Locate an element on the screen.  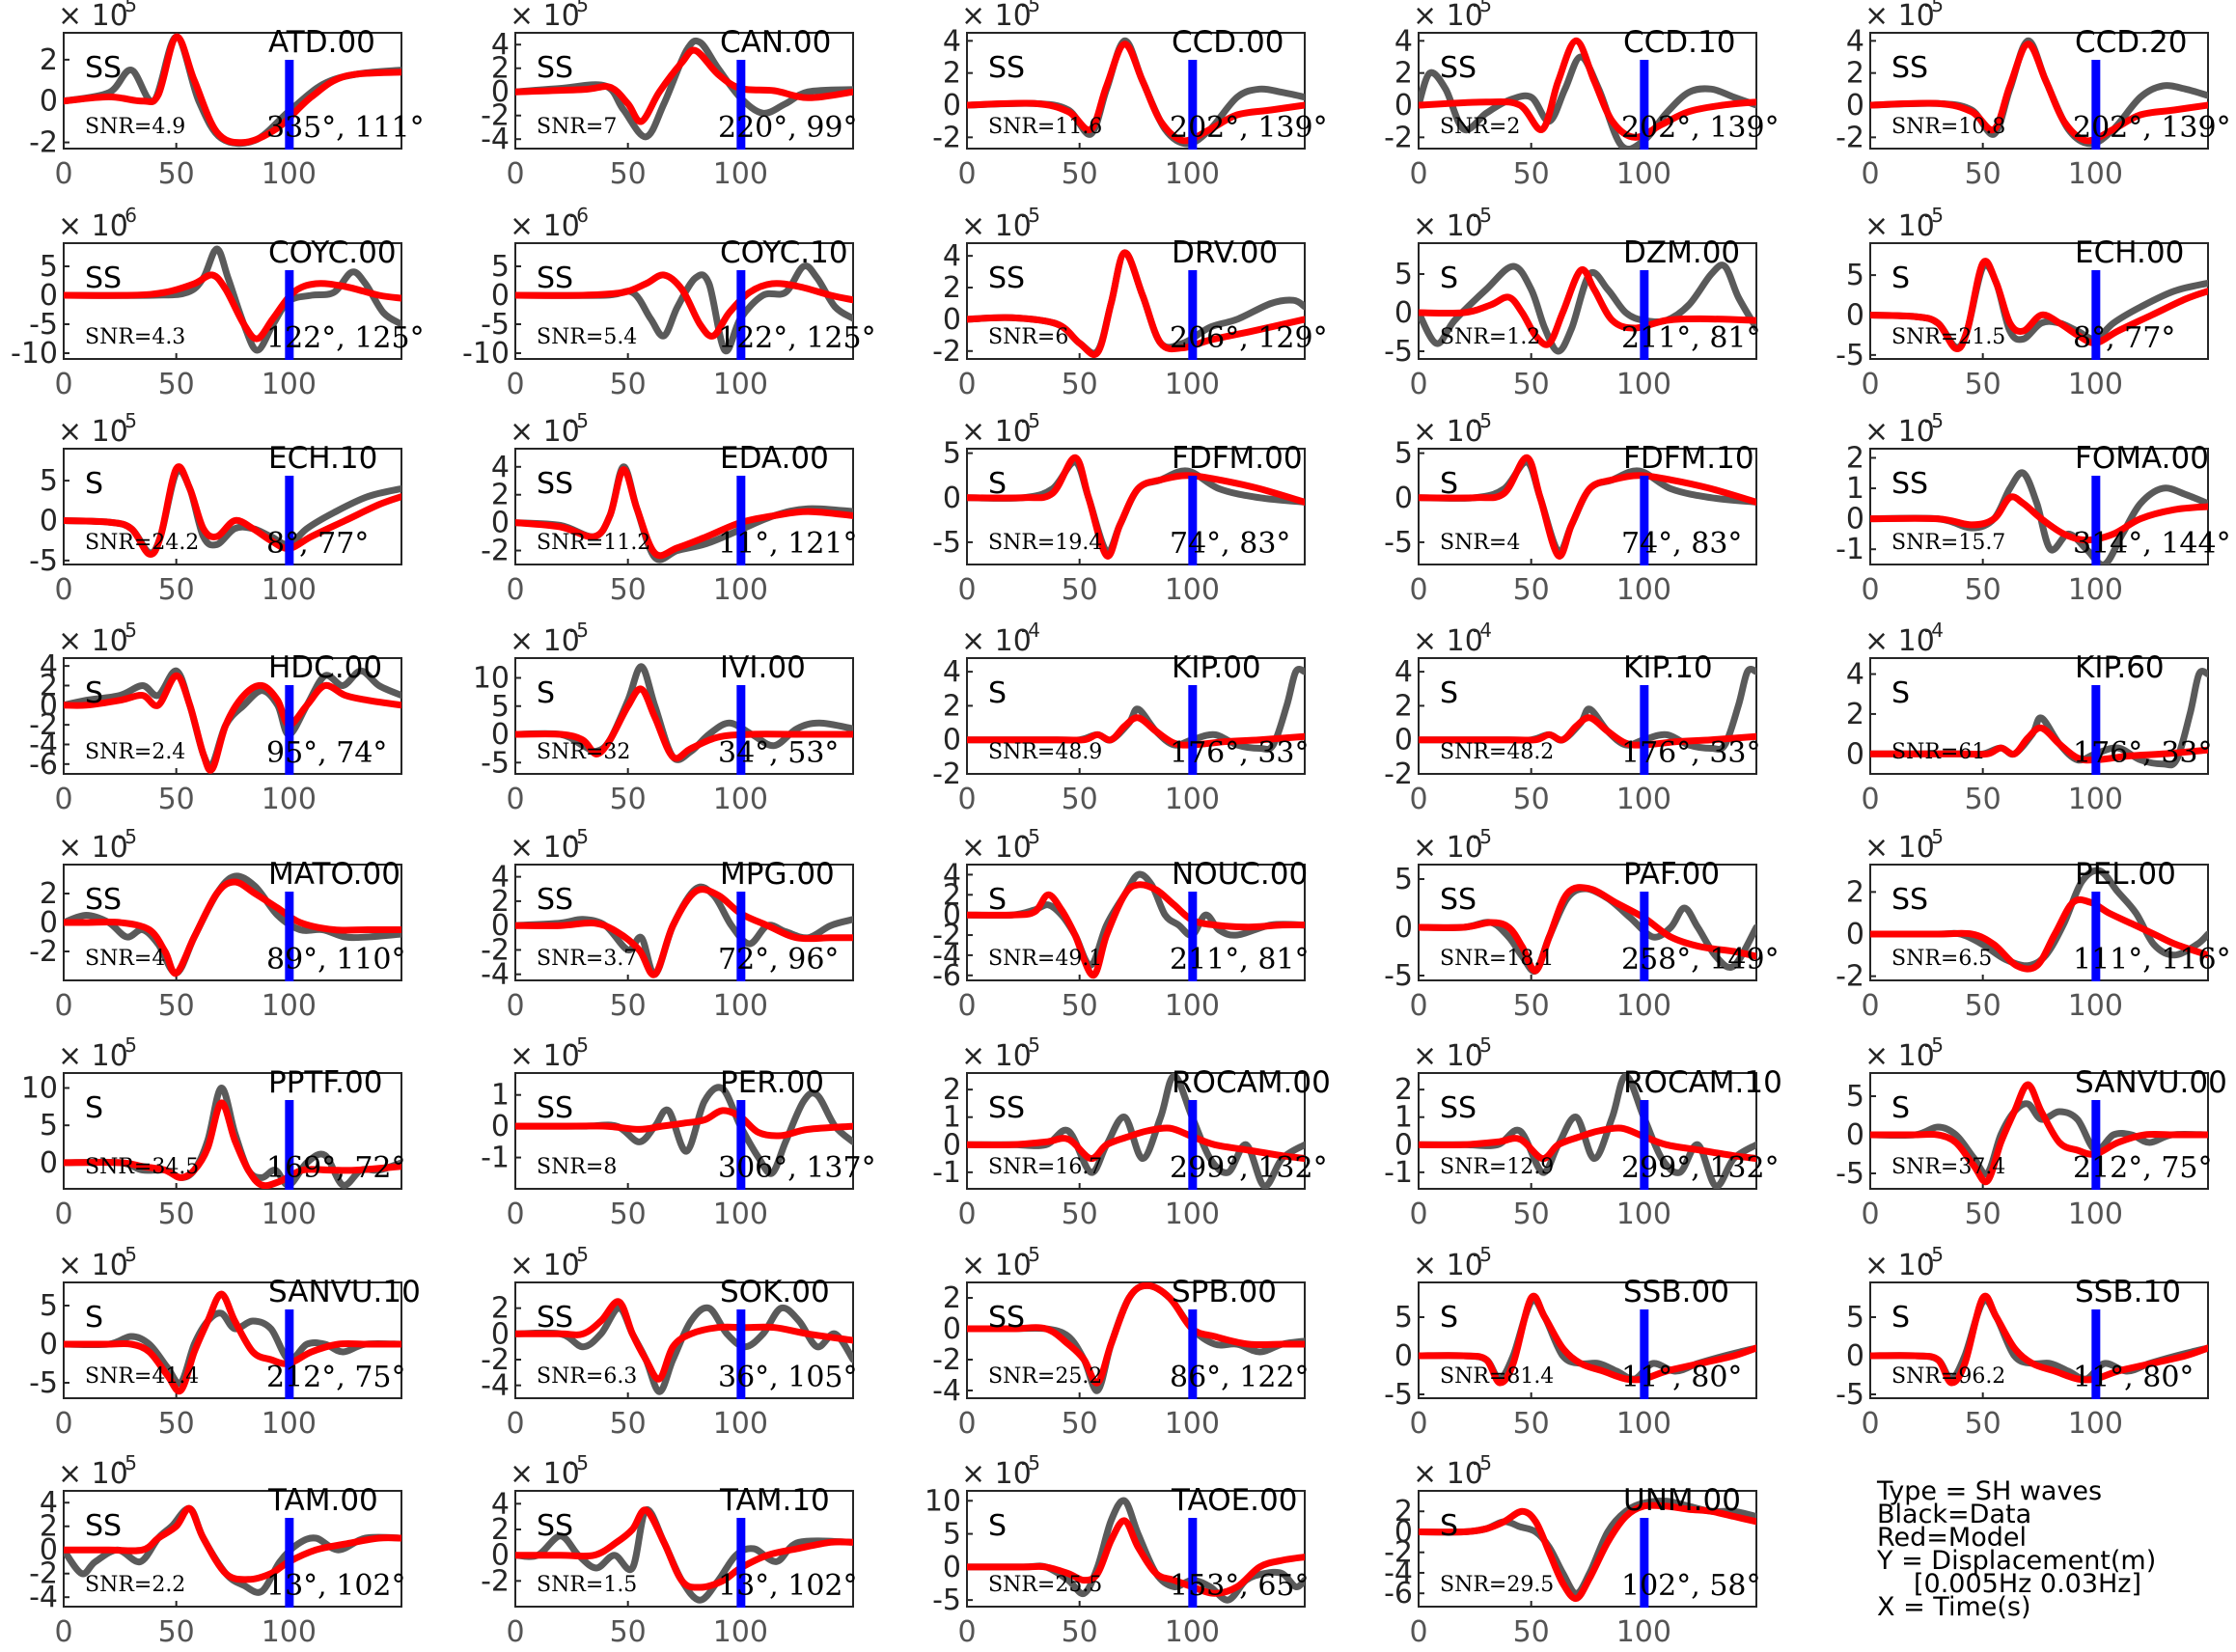
snr-label: SNR=8 is located at coordinates (577, 1167).